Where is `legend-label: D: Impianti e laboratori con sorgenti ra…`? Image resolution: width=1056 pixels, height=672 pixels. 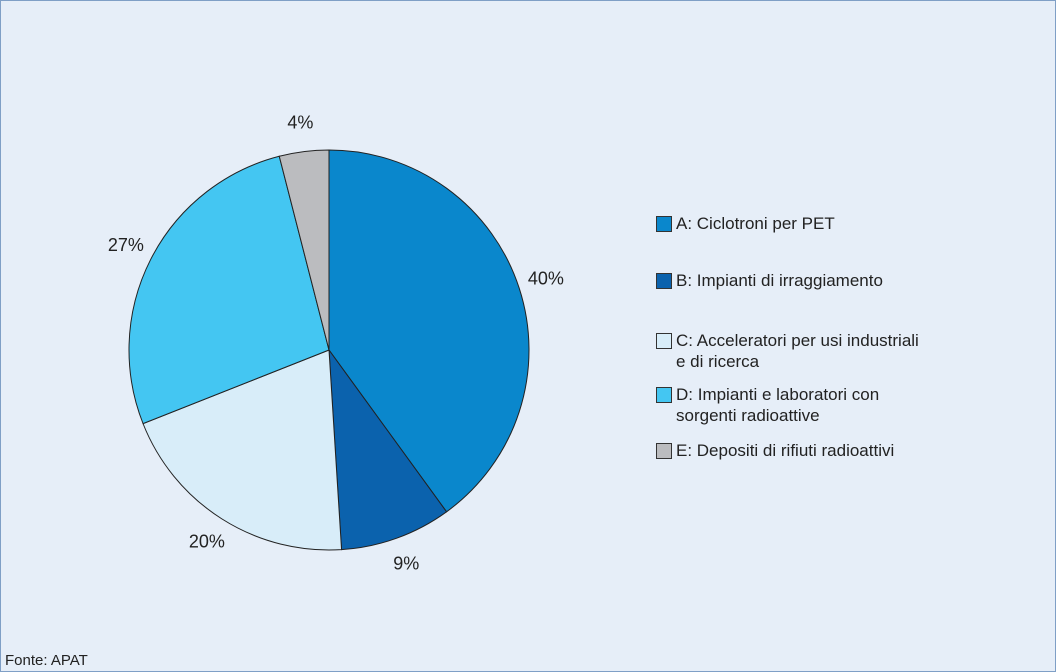 legend-label: D: Impianti e laboratori con sorgenti ra… is located at coordinates (778, 405).